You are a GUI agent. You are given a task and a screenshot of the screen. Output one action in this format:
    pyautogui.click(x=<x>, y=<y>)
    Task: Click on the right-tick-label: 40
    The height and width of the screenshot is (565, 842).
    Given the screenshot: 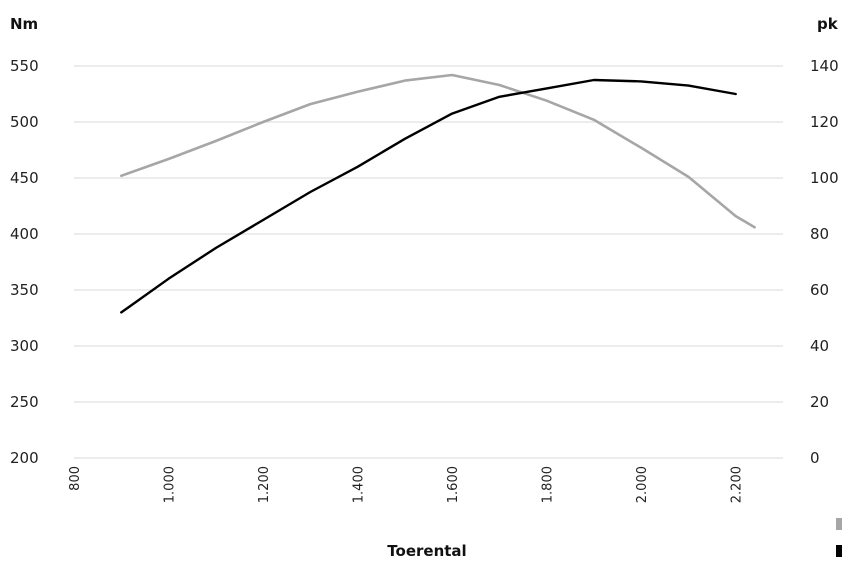 What is the action you would take?
    pyautogui.click(x=819, y=346)
    